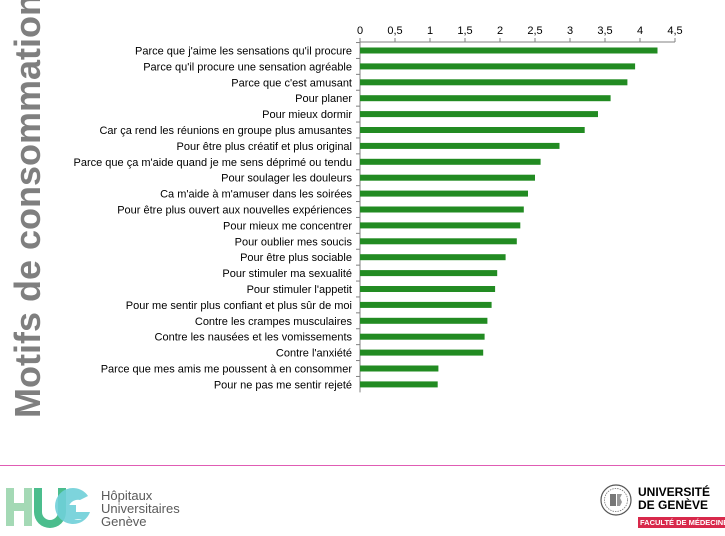 The width and height of the screenshot is (725, 536). Describe the element at coordinates (264, 147) in the screenshot. I see `category-label: Pour être plus créatif et plus original` at that location.